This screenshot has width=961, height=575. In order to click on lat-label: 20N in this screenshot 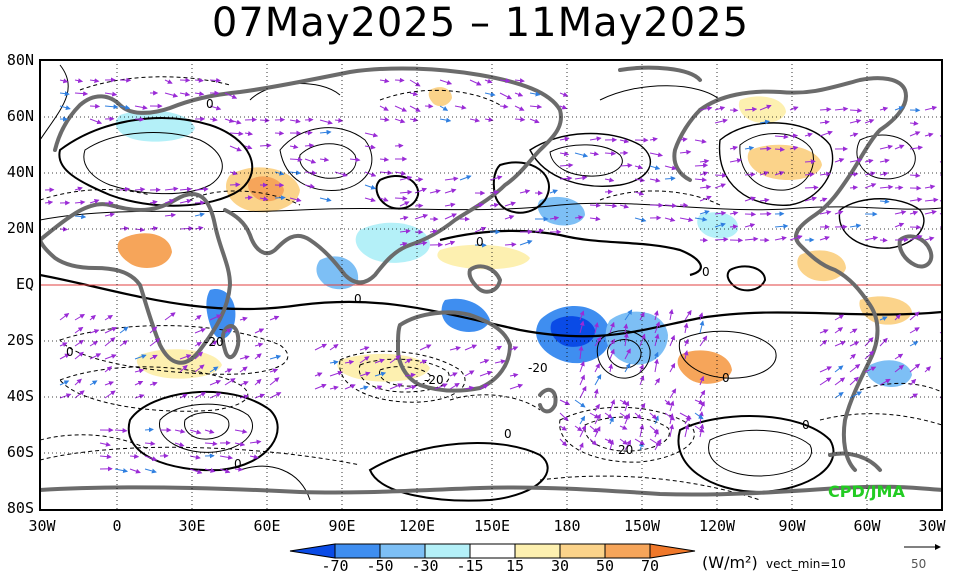, I will do `click(20, 228)`.